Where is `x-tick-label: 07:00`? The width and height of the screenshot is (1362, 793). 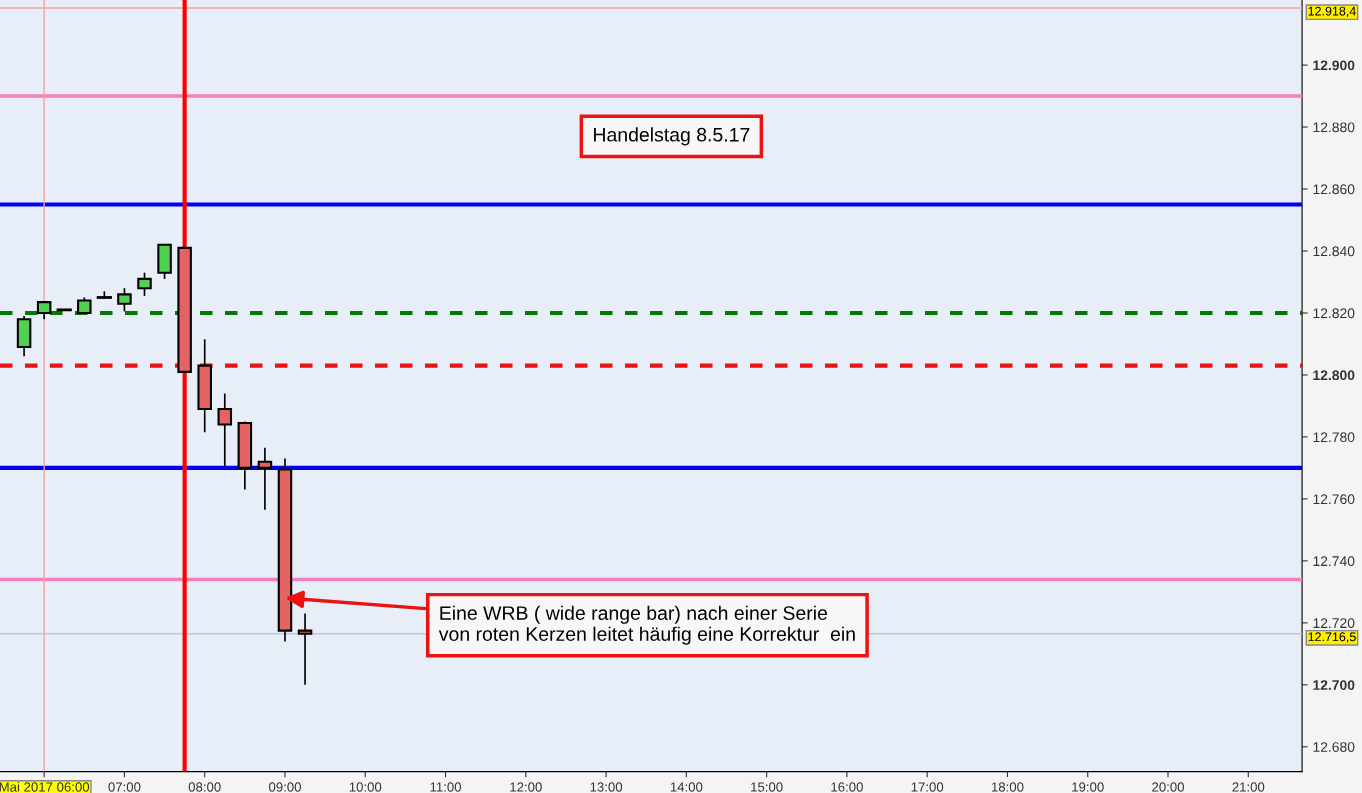
x-tick-label: 07:00 is located at coordinates (124, 787).